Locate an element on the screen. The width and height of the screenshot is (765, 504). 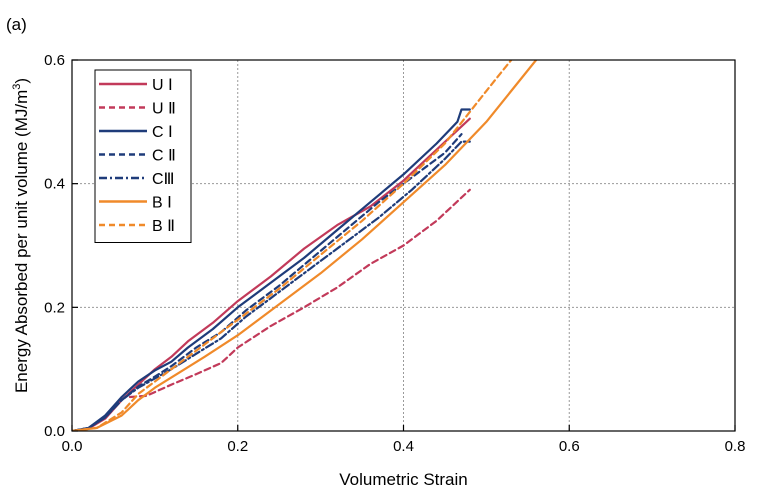
legend-box is located at coordinates (143, 156).